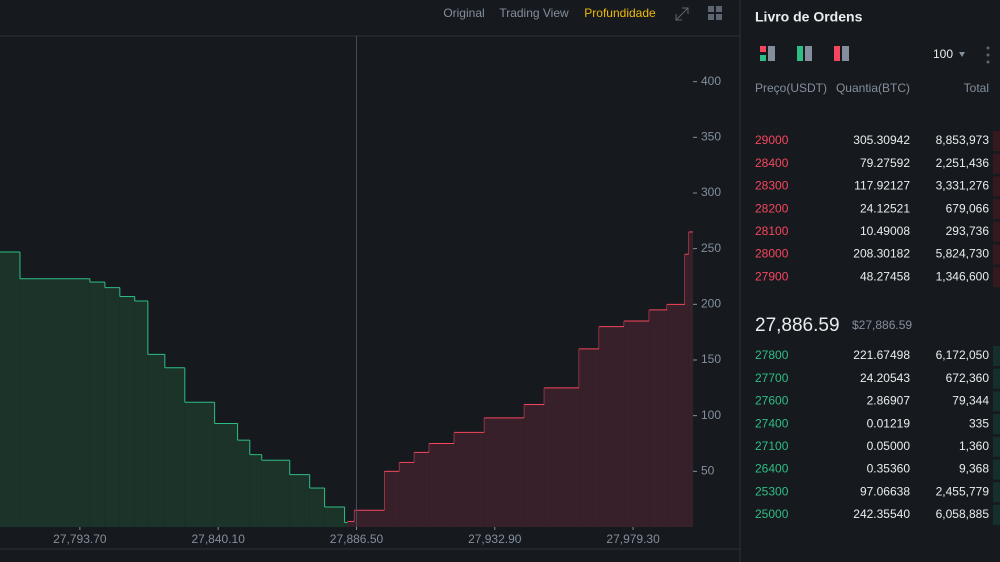 This screenshot has height=562, width=1000. I want to click on quantity: 305.30942, so click(881, 140).